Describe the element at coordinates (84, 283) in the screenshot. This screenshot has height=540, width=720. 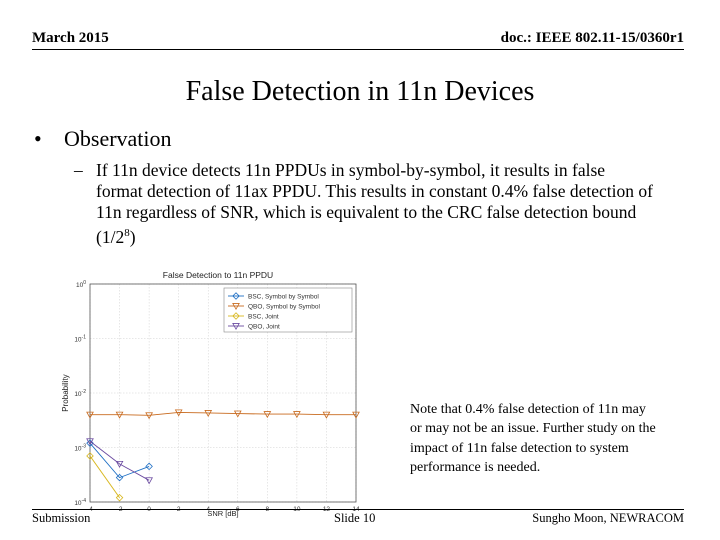
I see `y-tick-exponent: 0` at that location.